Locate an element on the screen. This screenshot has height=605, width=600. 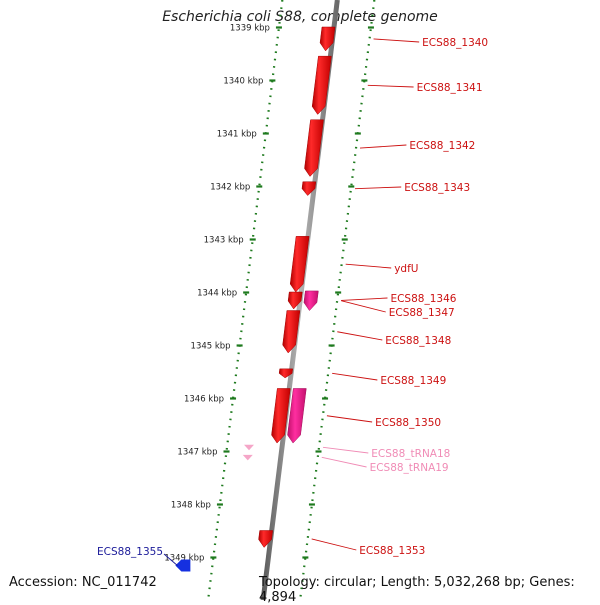
ruler-tick-label: 1345 kbp is located at coordinates (211, 347).